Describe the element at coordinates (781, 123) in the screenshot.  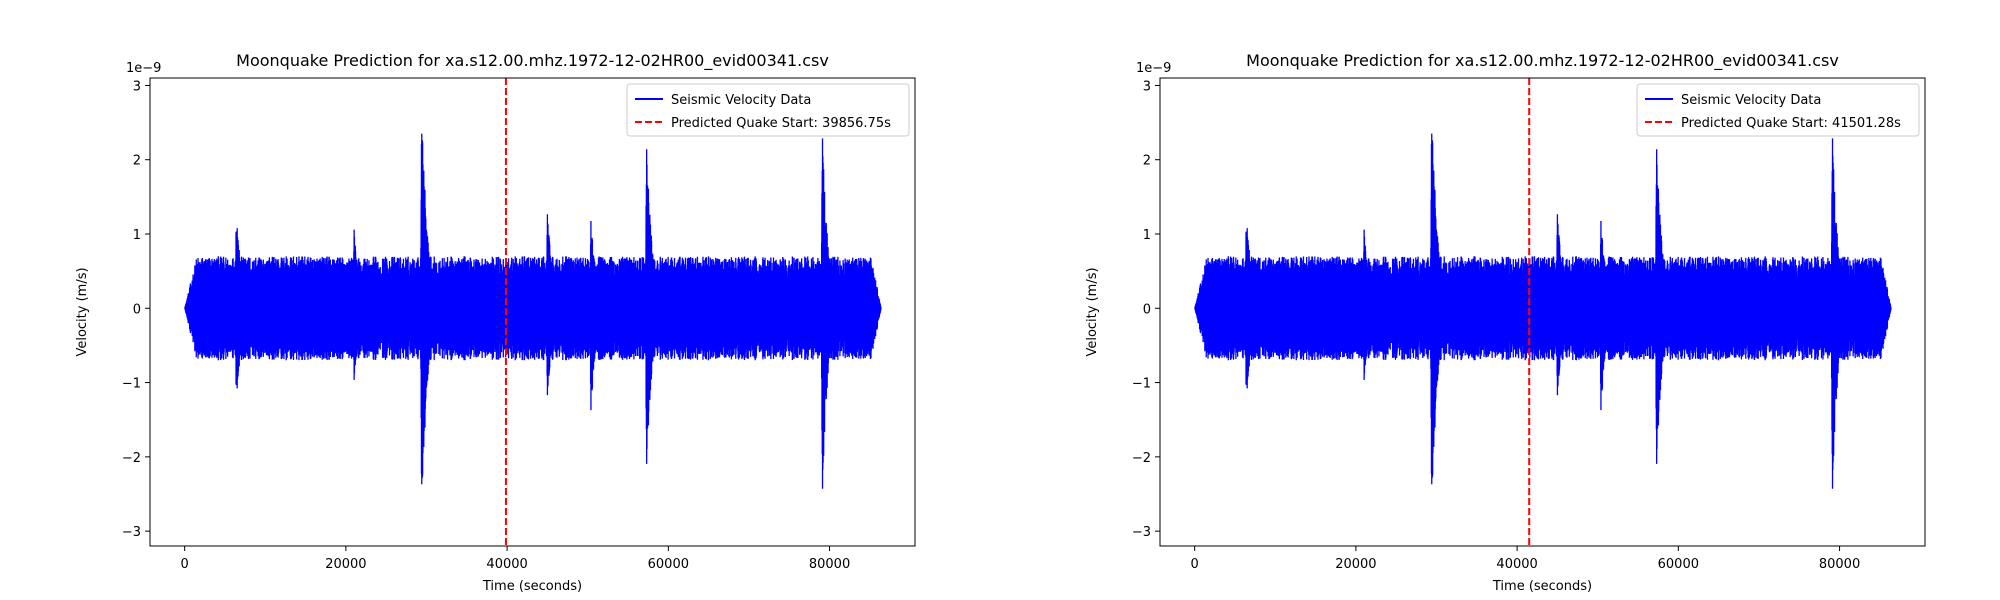
I see `legend-label-prediction: Predicted Quake Start: 39856.75s` at that location.